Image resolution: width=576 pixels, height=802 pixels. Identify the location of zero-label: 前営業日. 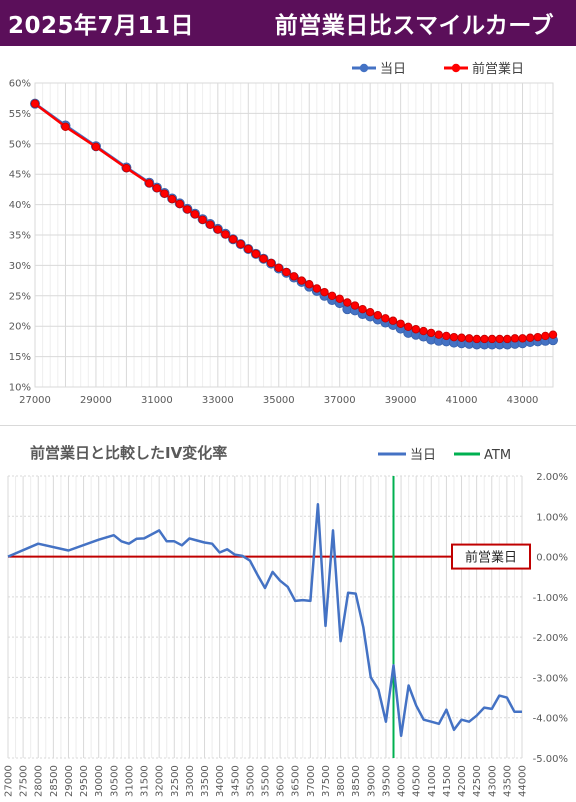
(491, 558).